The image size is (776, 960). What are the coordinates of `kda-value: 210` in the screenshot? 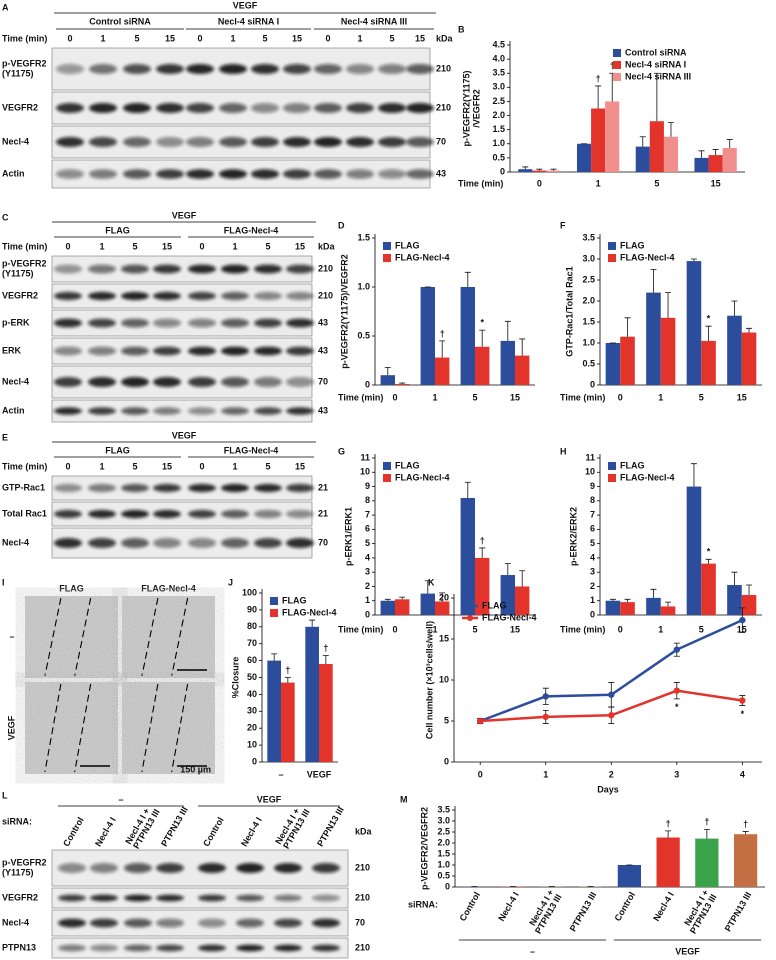 It's located at (362, 867).